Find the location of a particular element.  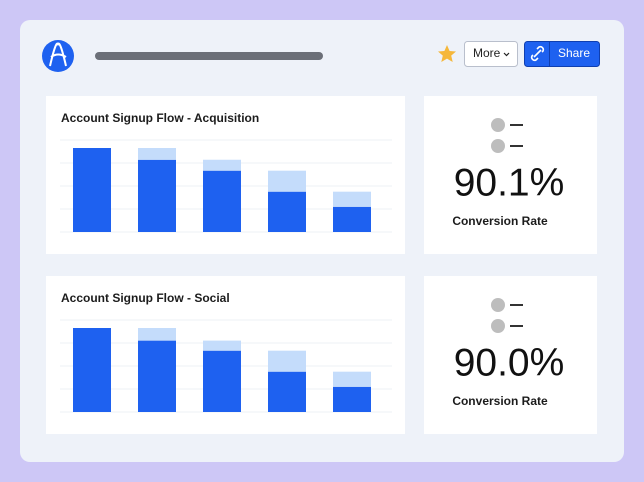

more-button-box is located at coordinates (491, 54).